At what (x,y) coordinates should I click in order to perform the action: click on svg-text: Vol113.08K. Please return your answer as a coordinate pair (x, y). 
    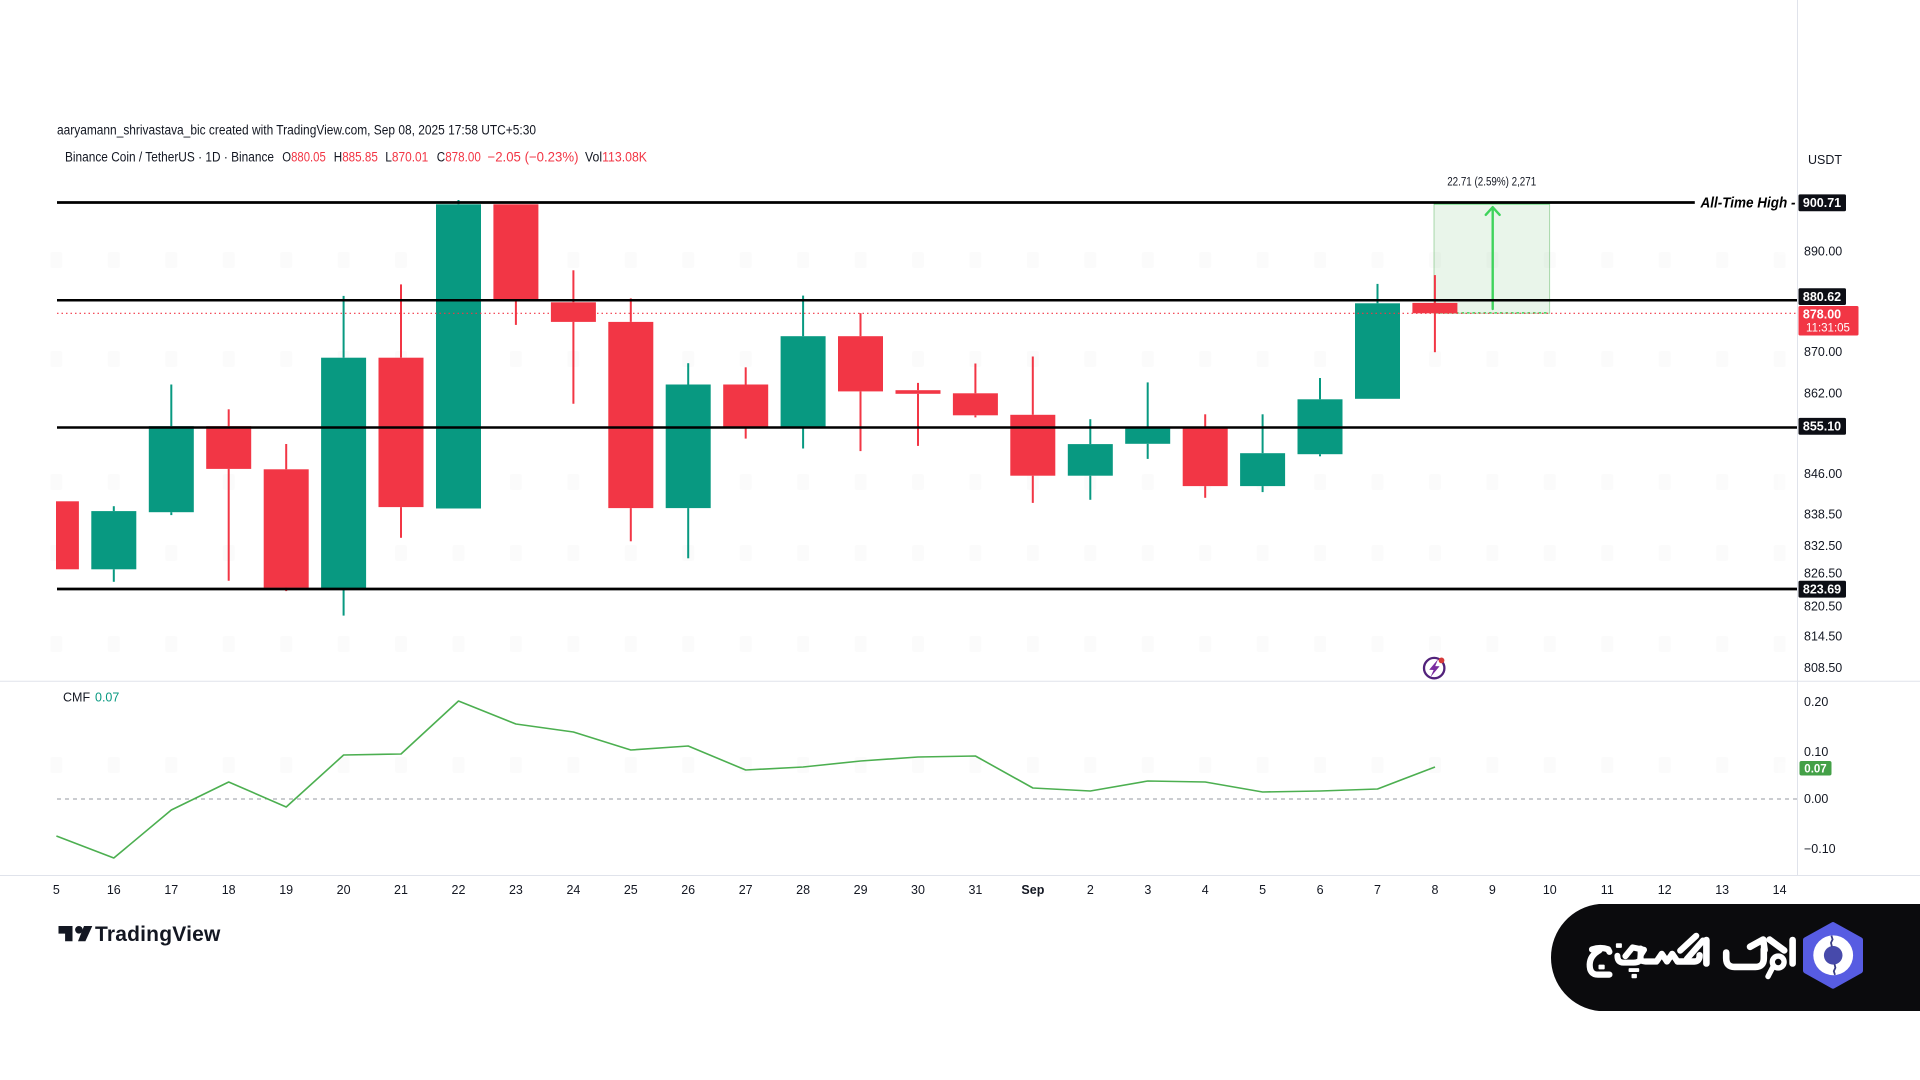
    Looking at the image, I should click on (616, 157).